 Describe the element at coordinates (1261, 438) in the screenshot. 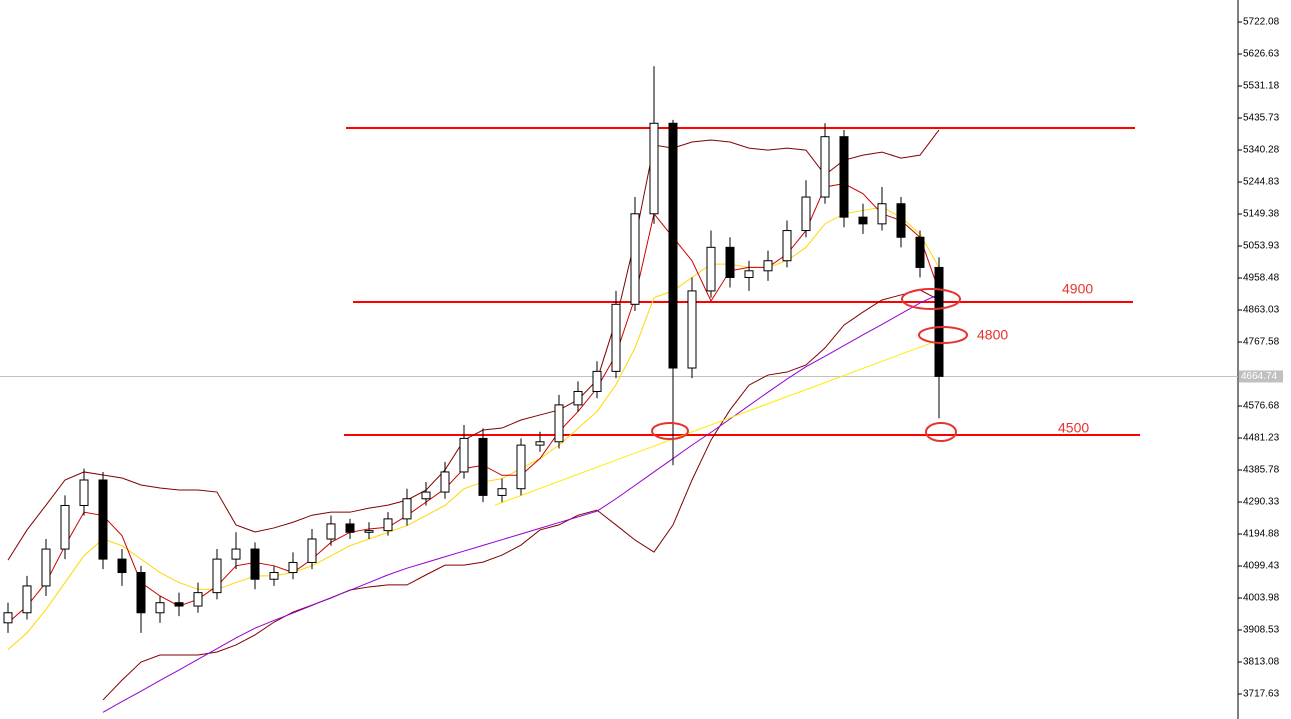

I see `y-tick-label: 4481.23` at that location.